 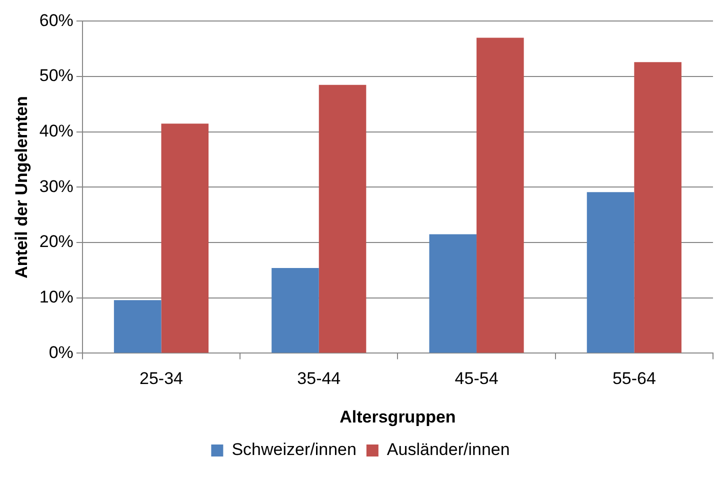 I want to click on y-tick-label: 10%, so click(x=56, y=297).